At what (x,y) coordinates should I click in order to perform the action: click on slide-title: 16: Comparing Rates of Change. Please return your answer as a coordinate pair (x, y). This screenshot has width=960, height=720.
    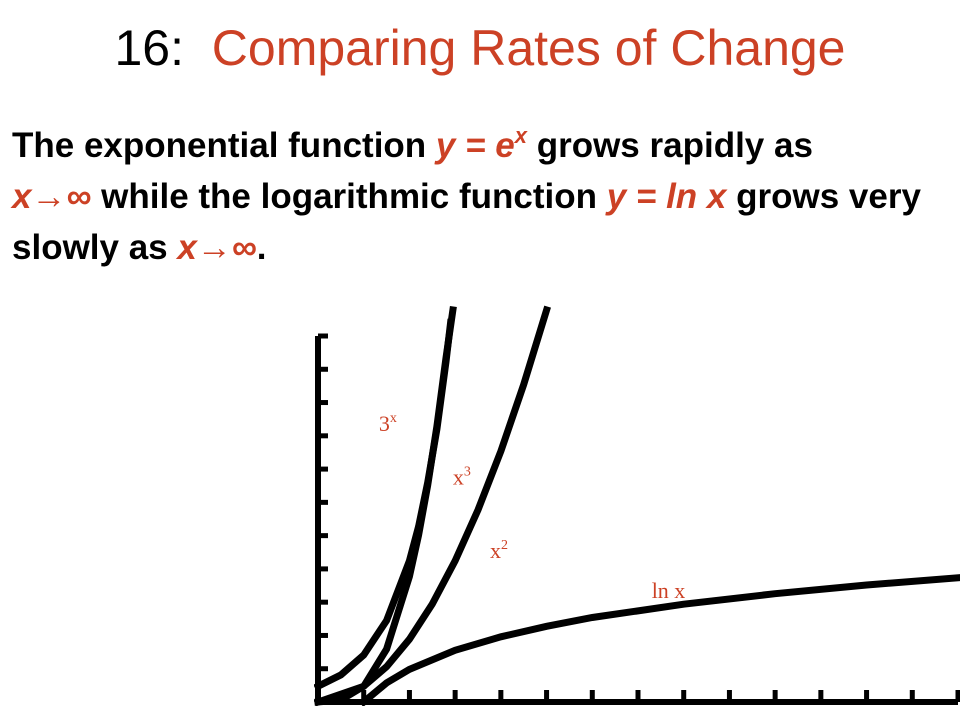
    Looking at the image, I should click on (480, 48).